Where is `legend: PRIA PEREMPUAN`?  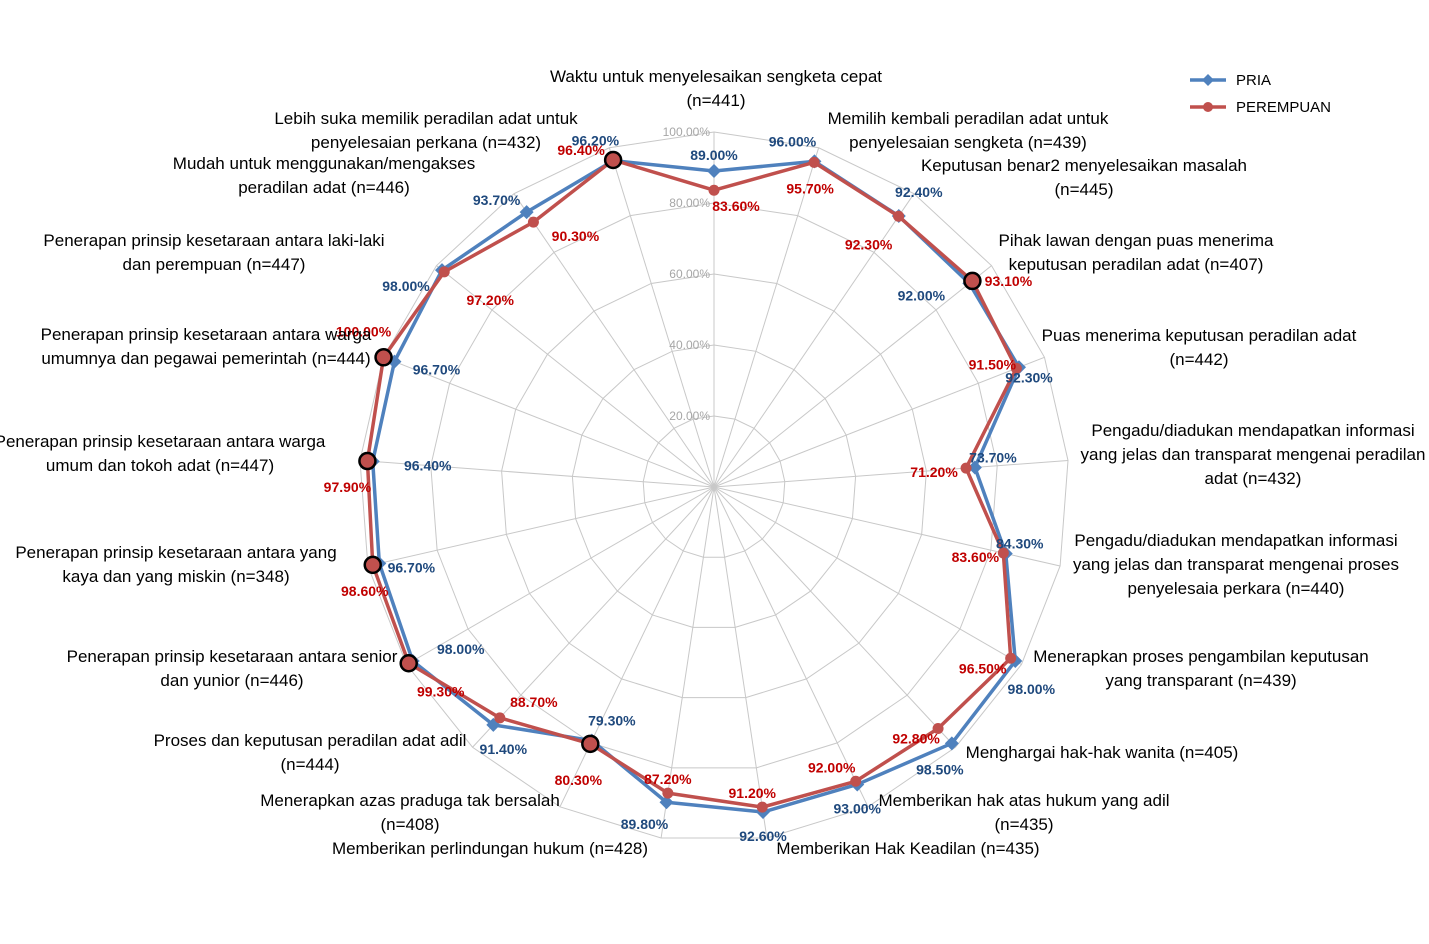 legend: PRIA PEREMPUAN is located at coordinates (1260, 94).